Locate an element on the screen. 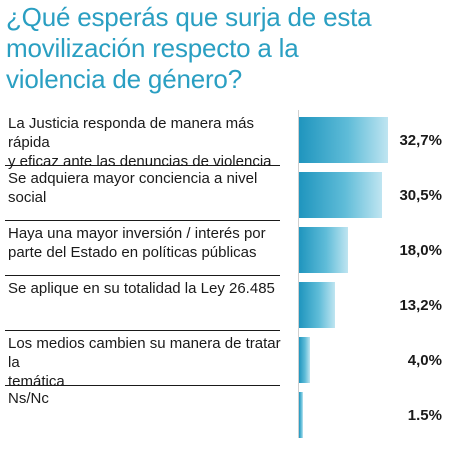 Image resolution: width=450 pixels, height=451 pixels. value-label: 13,2% is located at coordinates (420, 305).